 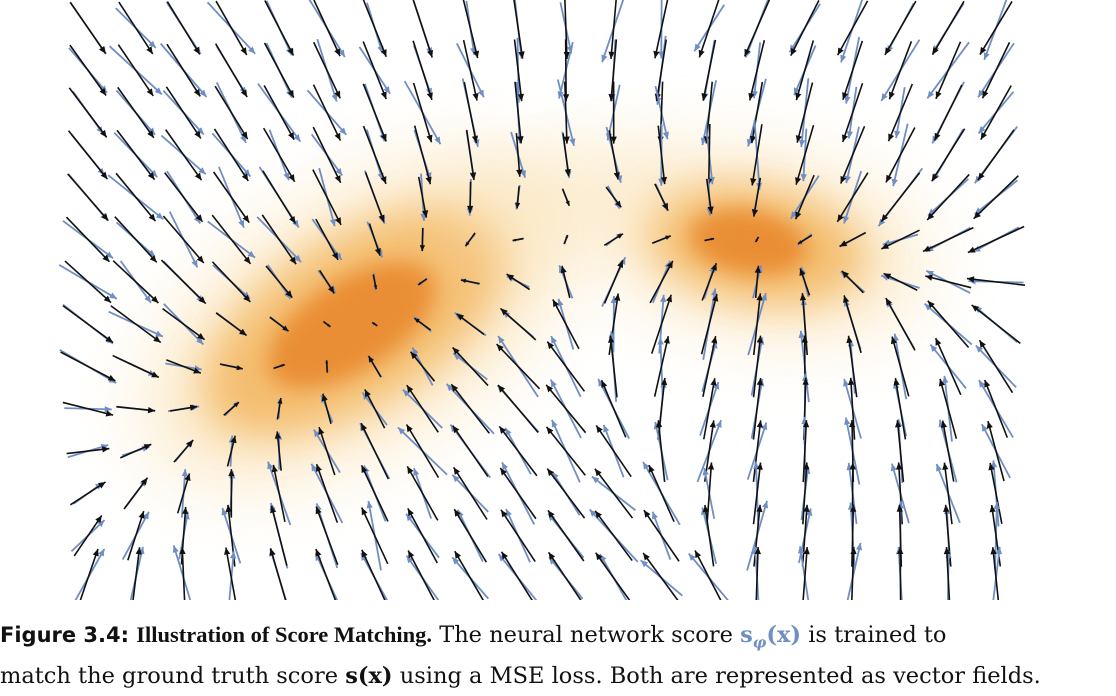 I want to click on density-blob-left-core, so click(x=352, y=325).